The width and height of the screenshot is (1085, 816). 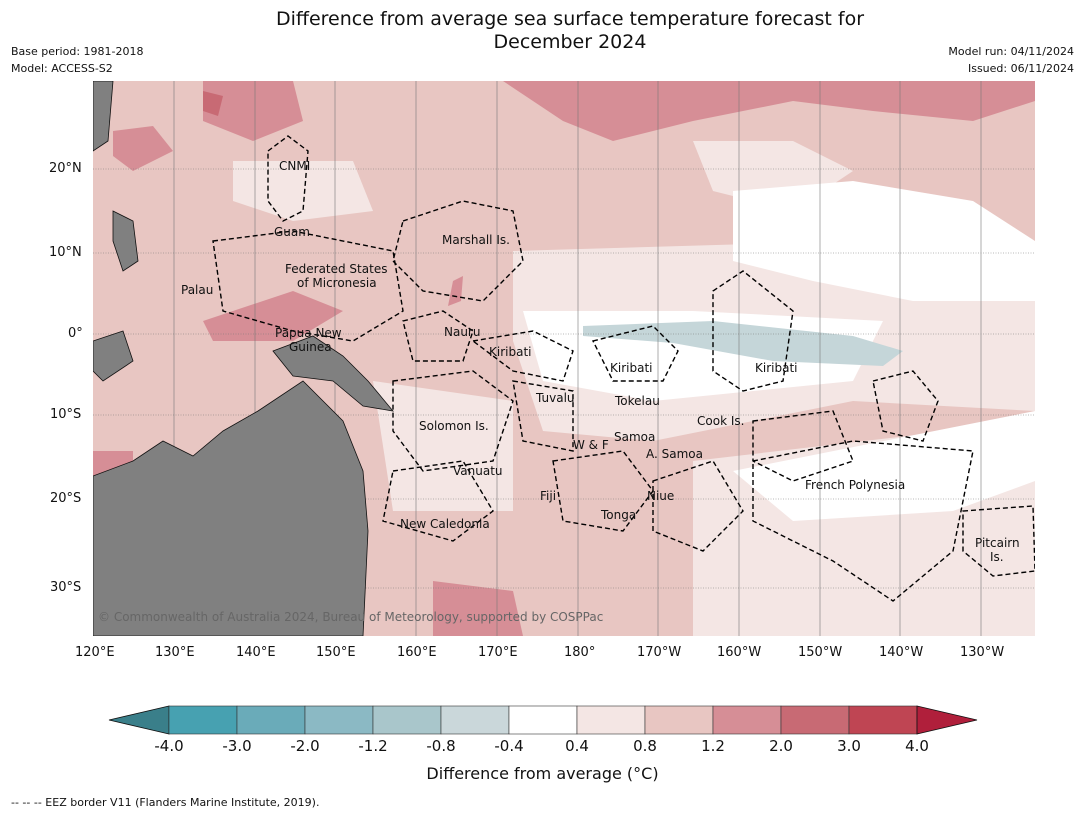 I want to click on colorbar-extend-high, so click(x=947, y=720).